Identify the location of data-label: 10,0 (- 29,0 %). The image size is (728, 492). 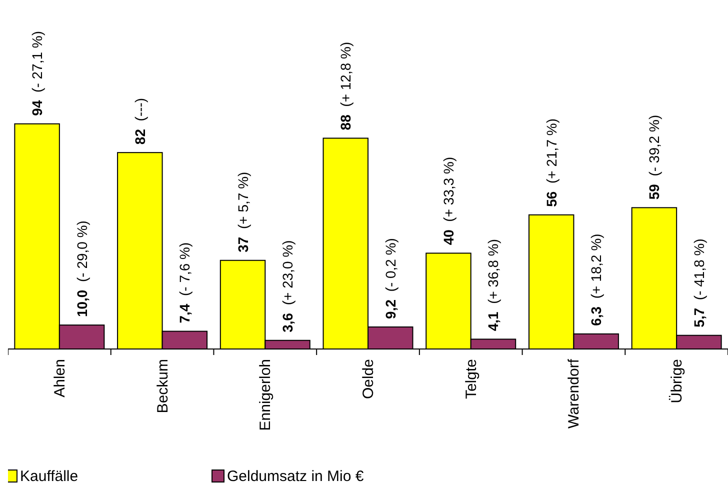
(82, 269).